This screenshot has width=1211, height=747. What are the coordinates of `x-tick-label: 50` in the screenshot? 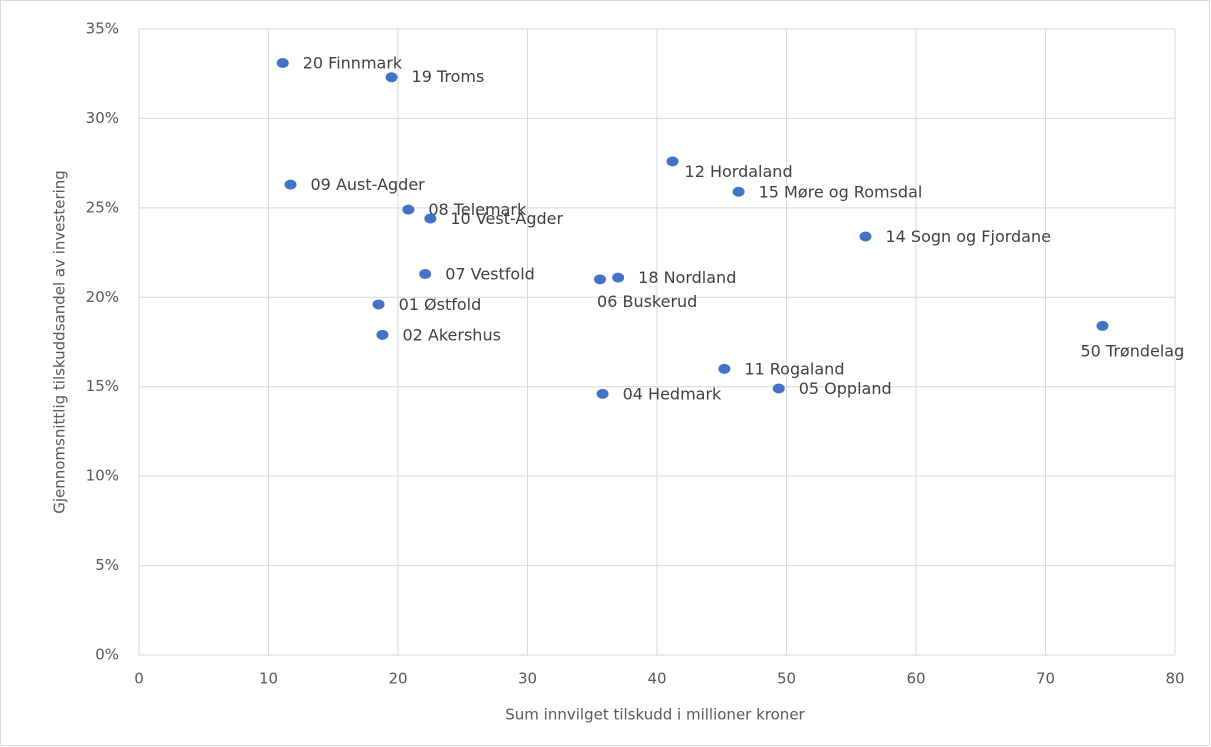 It's located at (786, 679).